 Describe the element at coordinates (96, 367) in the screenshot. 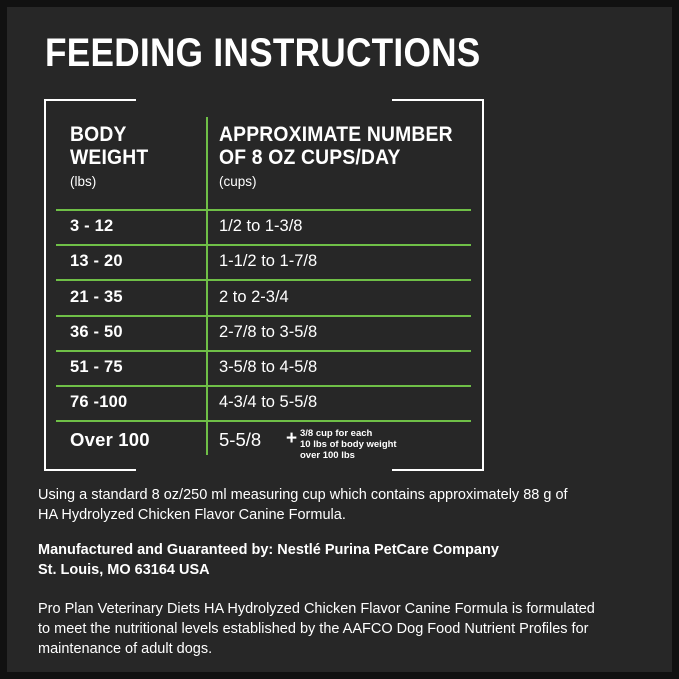

I see `table-cell-weight: 51 - 75` at that location.